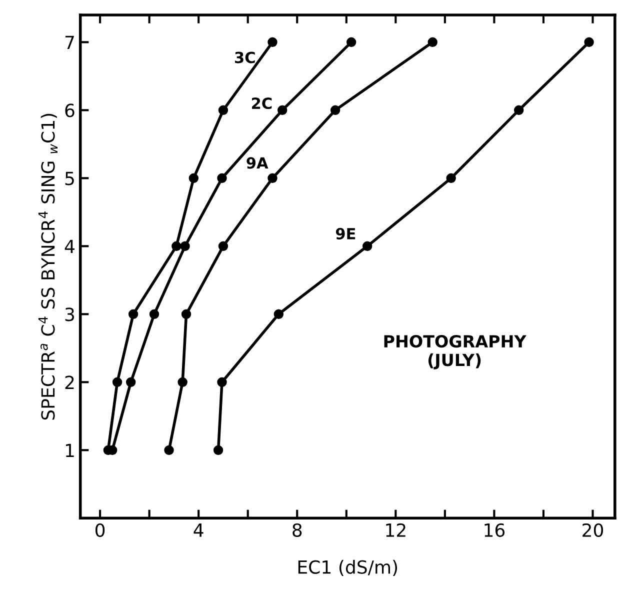 This screenshot has width=618, height=599. What do you see at coordinates (297, 530) in the screenshot?
I see `x-tick-label: 8` at bounding box center [297, 530].